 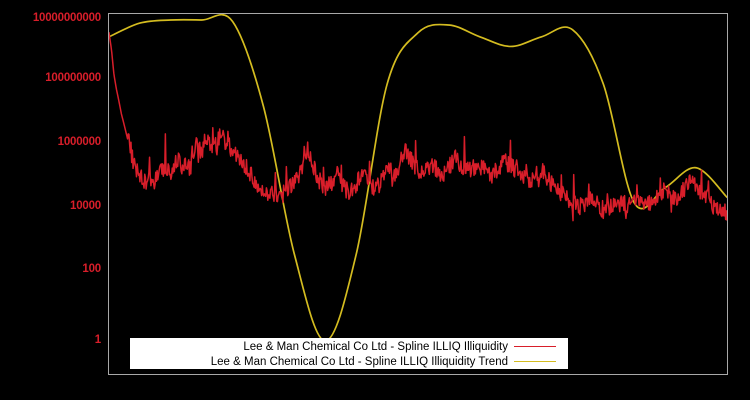 What do you see at coordinates (91, 269) in the screenshot?
I see `y-axis-tick-label: 100` at bounding box center [91, 269].